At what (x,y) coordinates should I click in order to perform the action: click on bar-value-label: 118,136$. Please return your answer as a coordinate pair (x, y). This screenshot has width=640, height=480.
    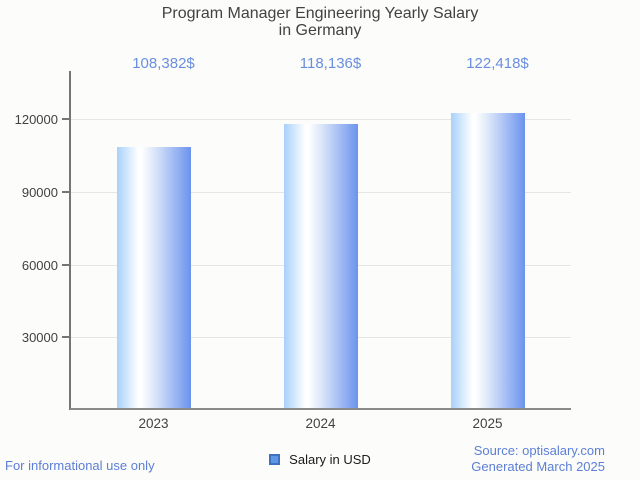
    Looking at the image, I should click on (330, 63).